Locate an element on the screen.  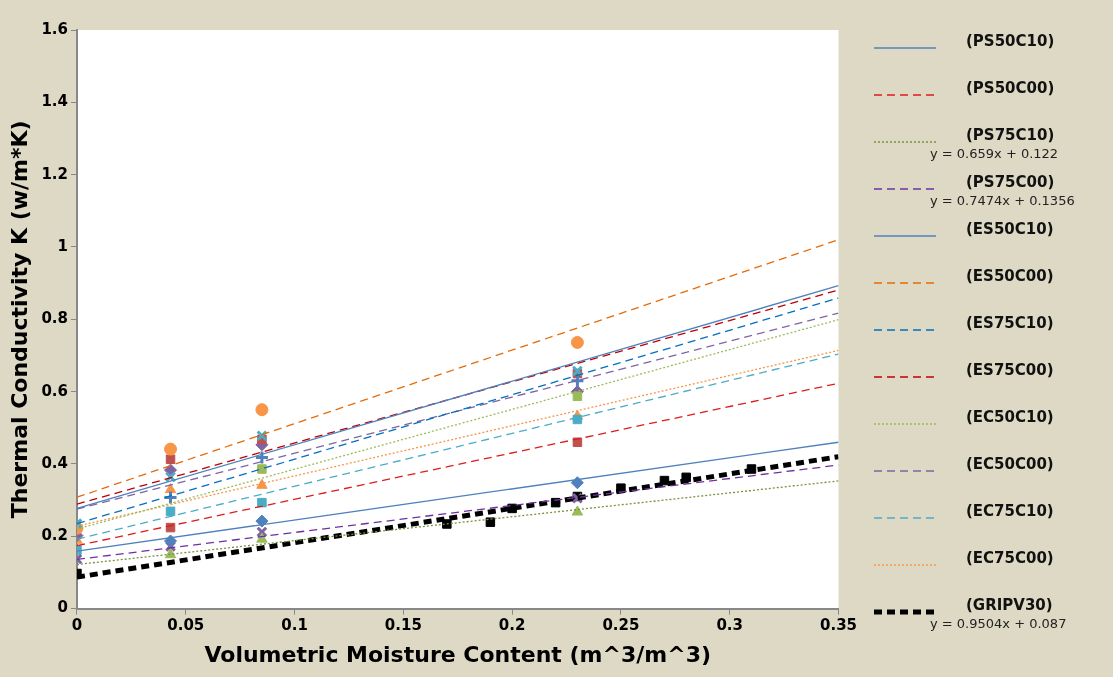
x-tick-label: 0.05 is located at coordinates (186, 625).